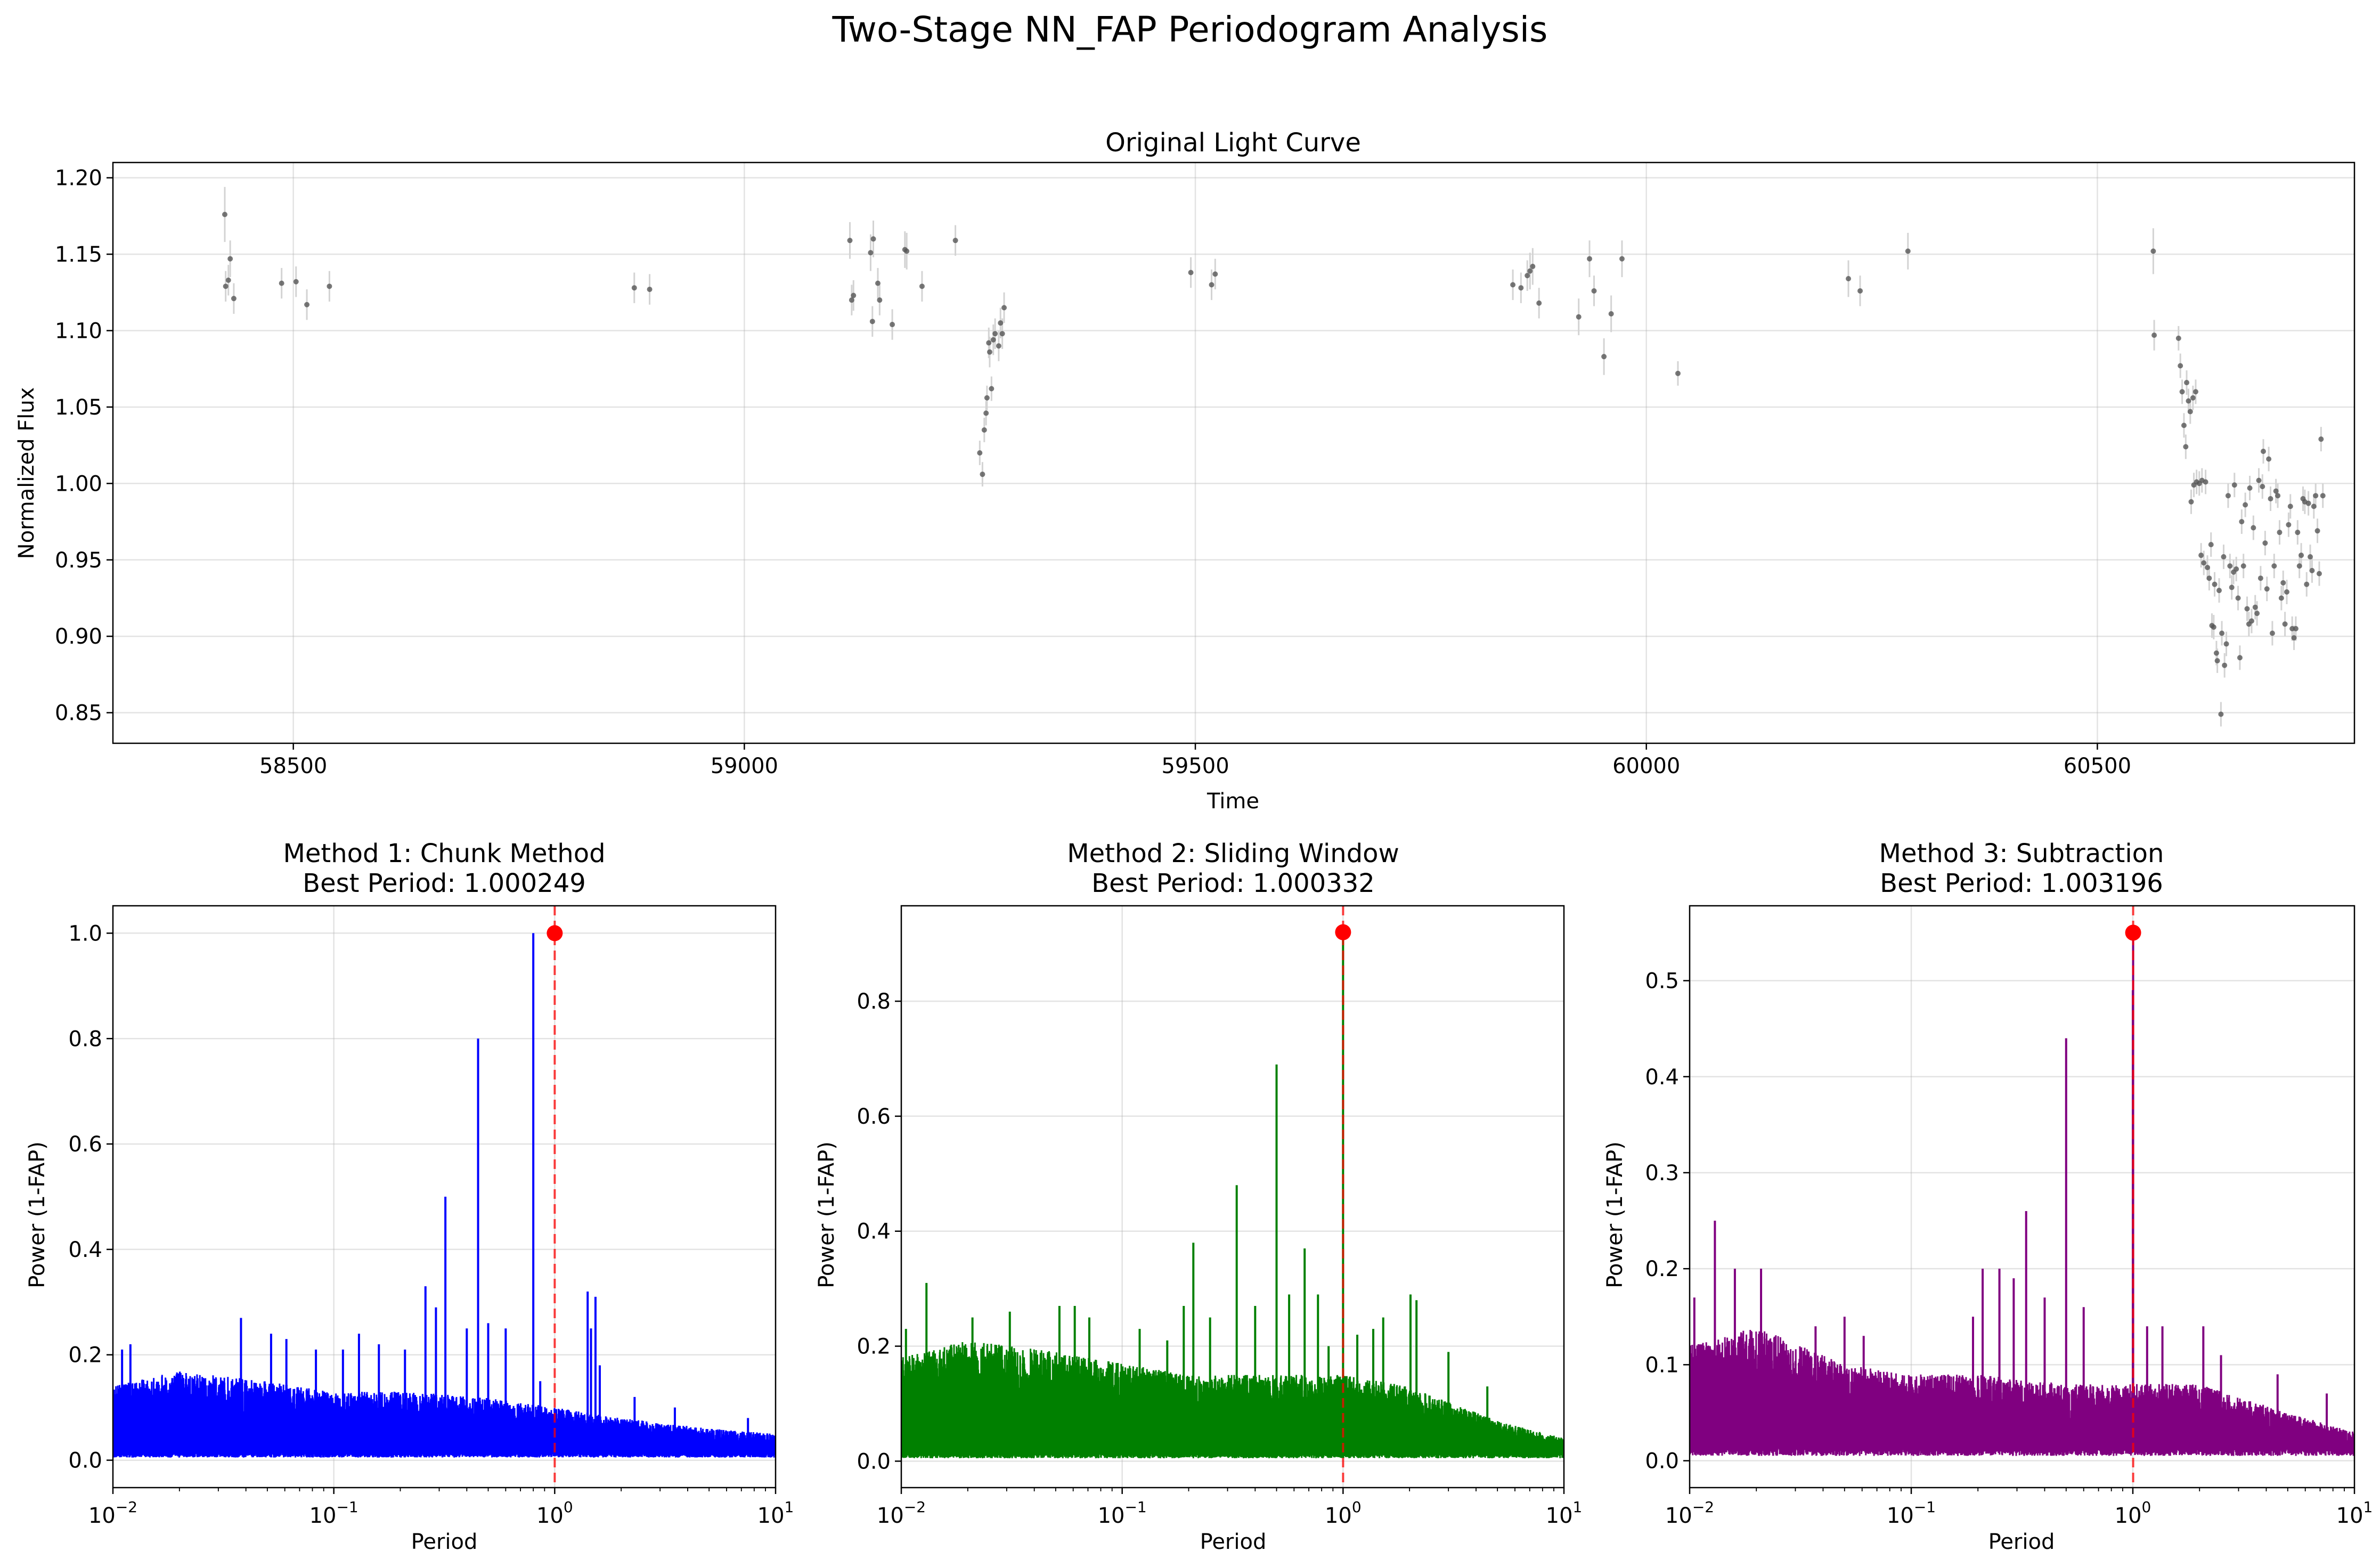  Describe the element at coordinates (78, 560) in the screenshot. I see `y-tick-label: 0.95` at that location.